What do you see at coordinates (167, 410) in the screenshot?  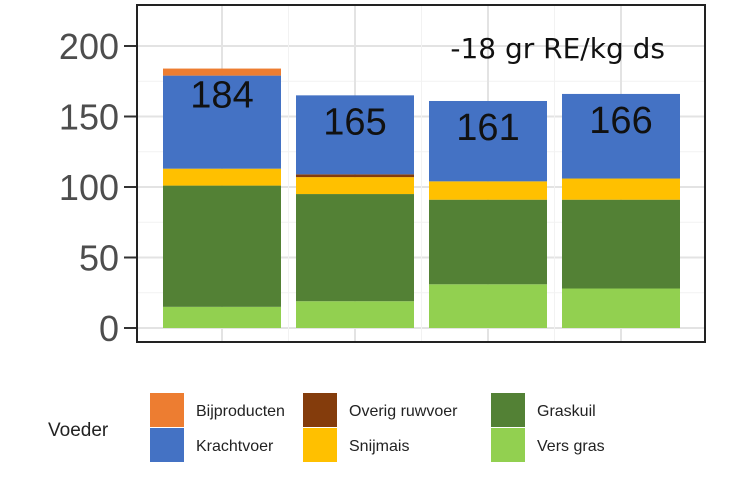 I see `legend-swatch-bijproducten` at bounding box center [167, 410].